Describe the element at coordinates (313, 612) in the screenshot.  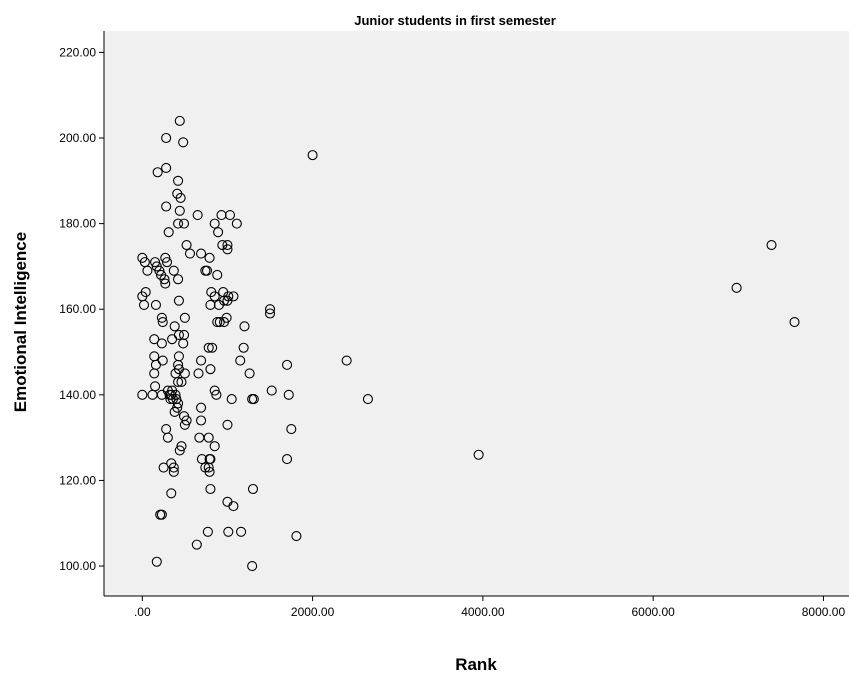
I see `x-tick-label: 2000.00` at that location.